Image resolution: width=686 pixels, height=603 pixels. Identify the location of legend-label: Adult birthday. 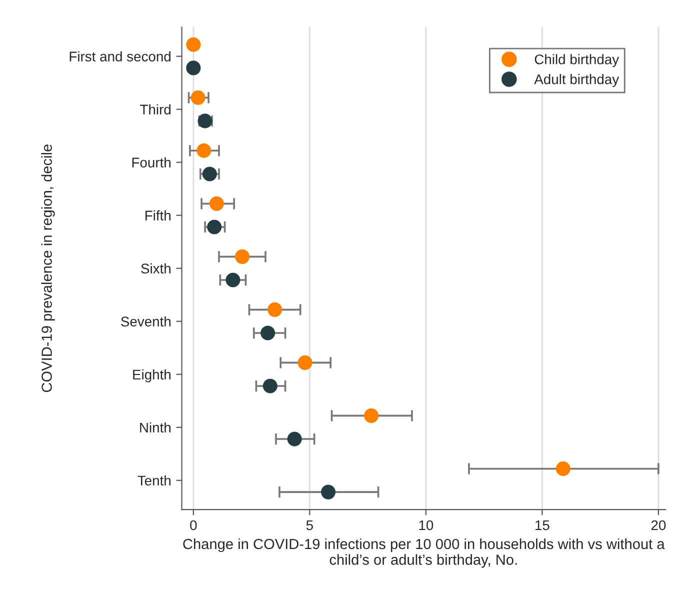
(577, 80).